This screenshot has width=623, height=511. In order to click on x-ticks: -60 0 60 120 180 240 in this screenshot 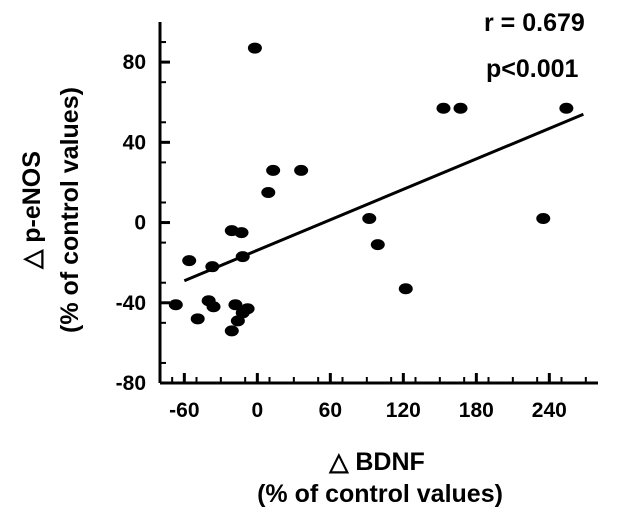, I will do `click(378, 397)`.